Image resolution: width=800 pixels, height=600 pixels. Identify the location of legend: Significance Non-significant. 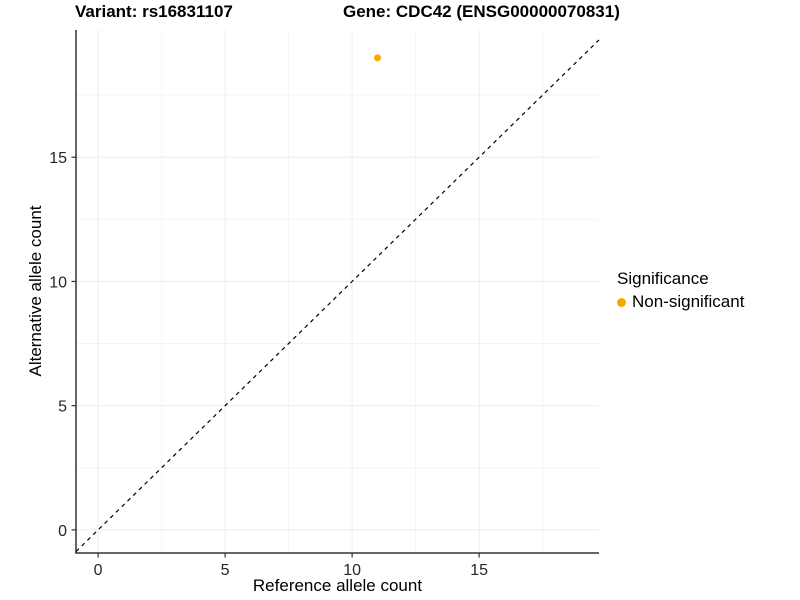
(680, 290).